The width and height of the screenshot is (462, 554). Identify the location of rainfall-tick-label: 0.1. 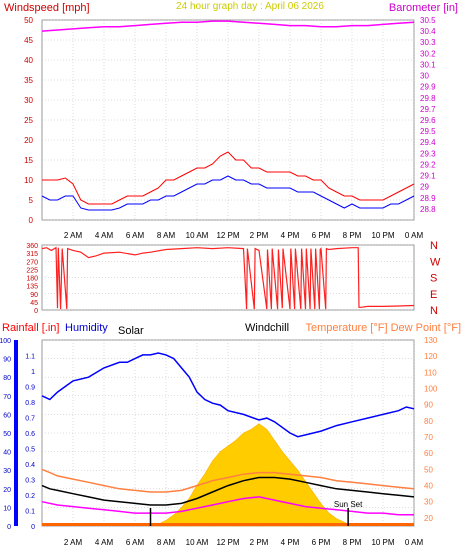
(30, 512).